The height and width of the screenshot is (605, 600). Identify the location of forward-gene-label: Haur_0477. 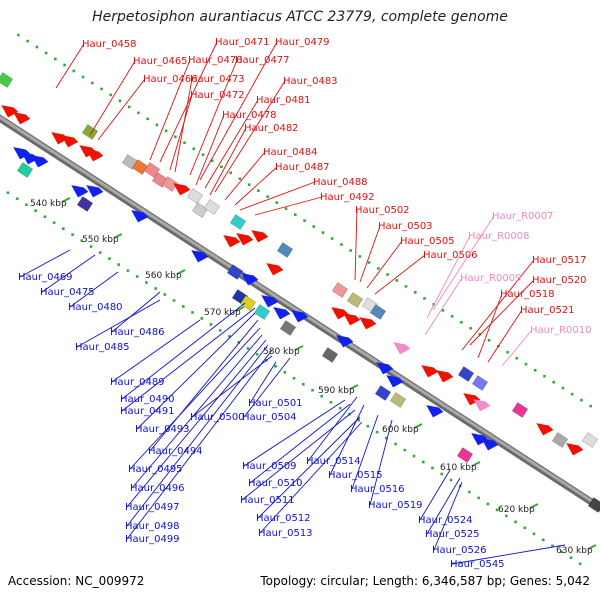
(262, 60).